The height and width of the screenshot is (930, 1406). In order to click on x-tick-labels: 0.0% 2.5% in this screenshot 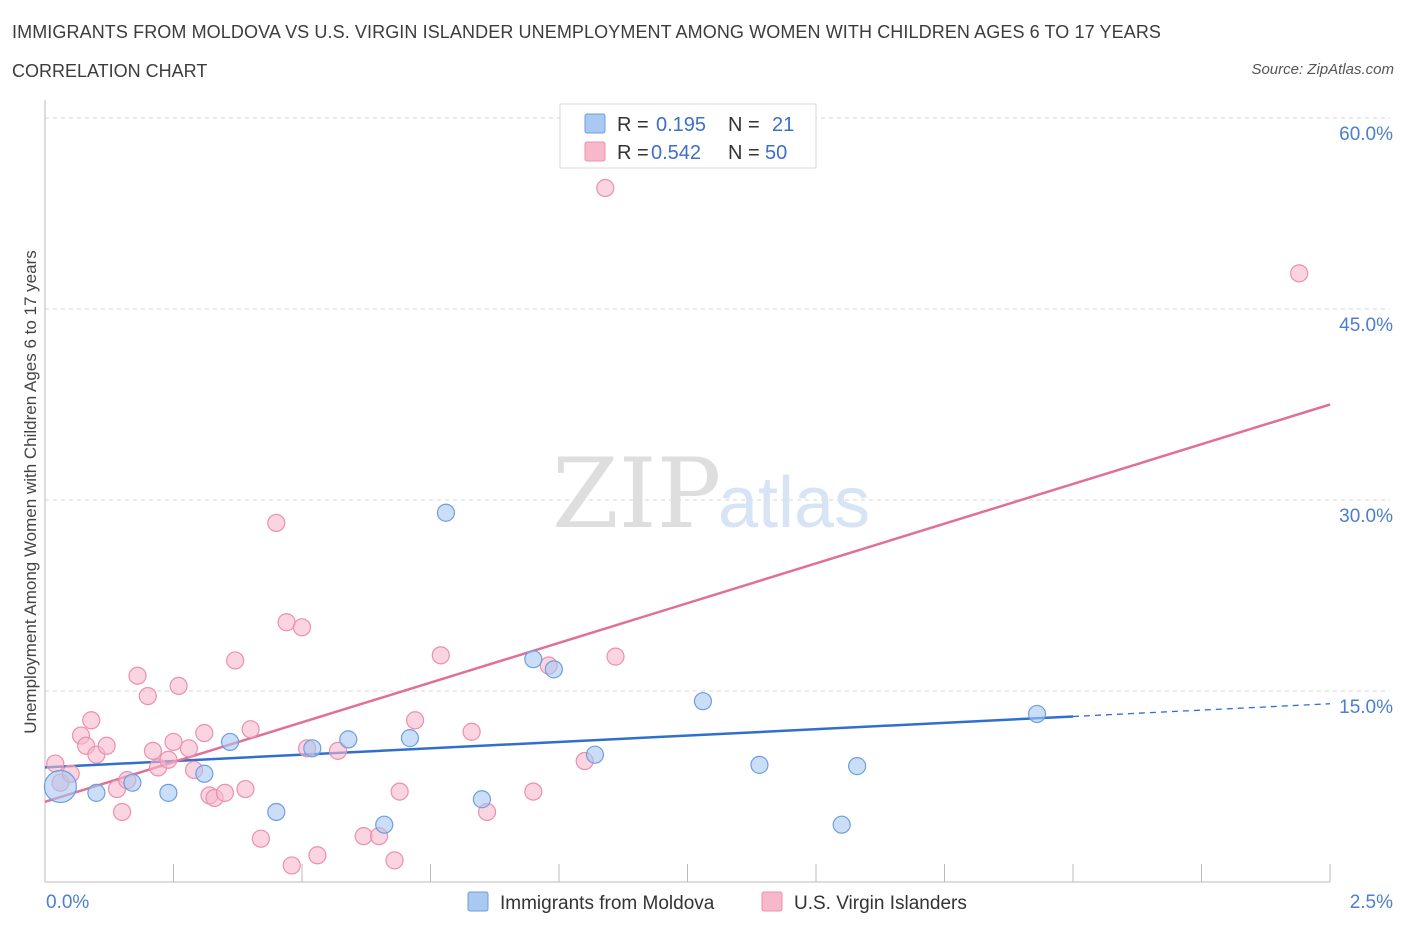, I will do `click(719, 902)`.